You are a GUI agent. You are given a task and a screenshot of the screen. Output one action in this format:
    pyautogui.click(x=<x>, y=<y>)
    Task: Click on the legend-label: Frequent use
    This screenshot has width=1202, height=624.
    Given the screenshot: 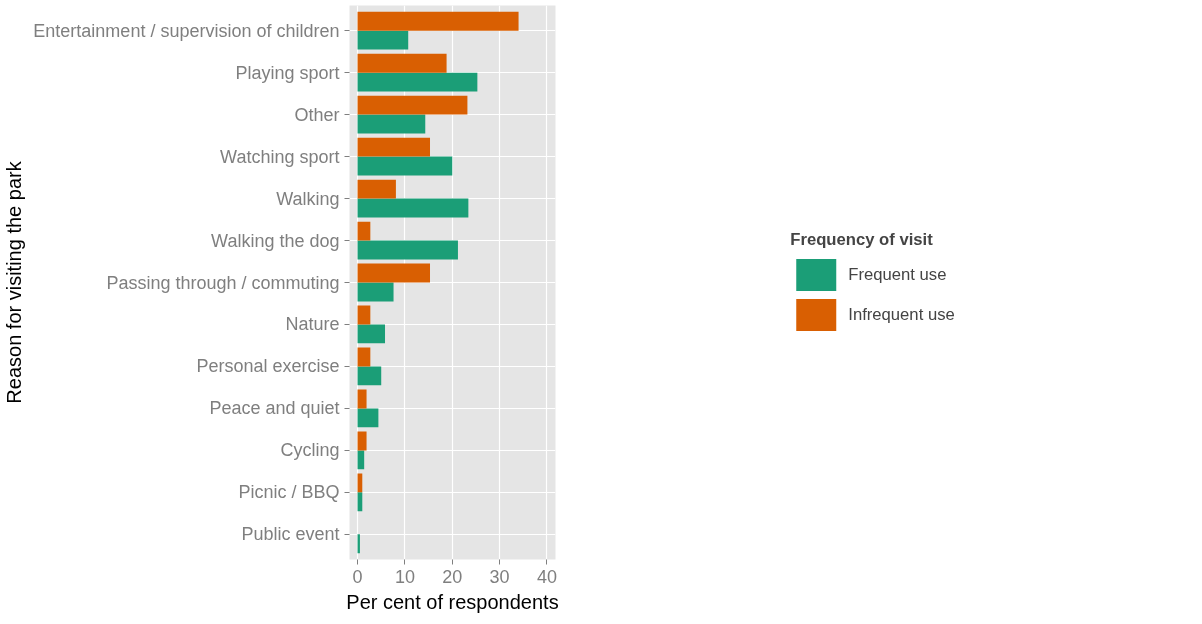 What is the action you would take?
    pyautogui.click(x=897, y=274)
    